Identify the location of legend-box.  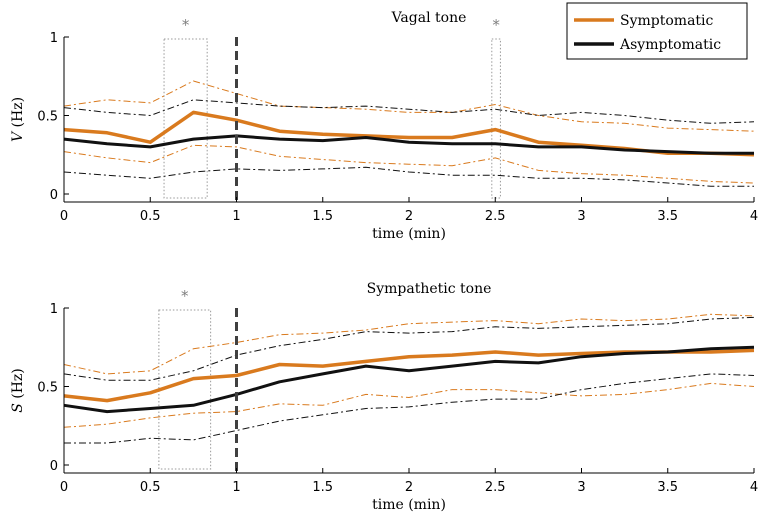
(657, 31).